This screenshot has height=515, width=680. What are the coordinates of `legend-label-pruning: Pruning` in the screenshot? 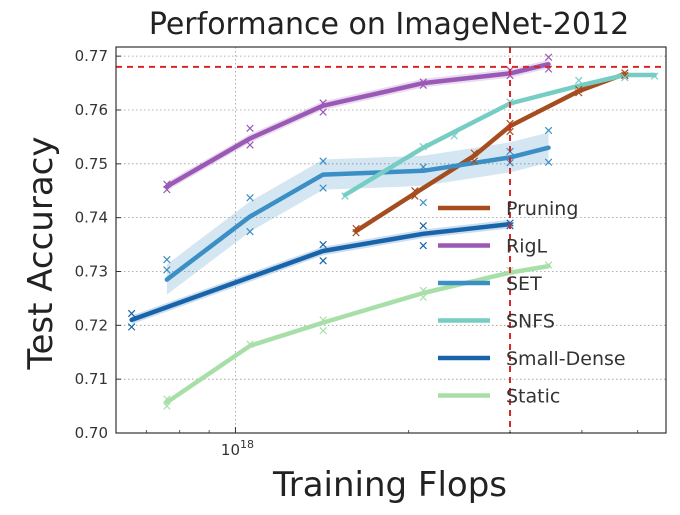 It's located at (542, 209).